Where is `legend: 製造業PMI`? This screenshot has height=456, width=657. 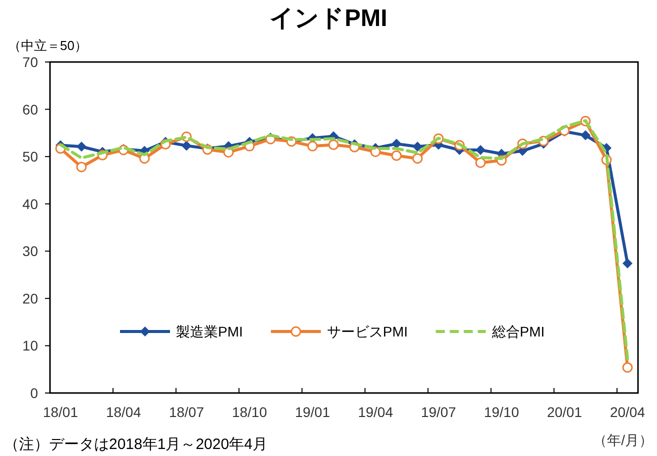
legend: 製造業PMI is located at coordinates (181, 332).